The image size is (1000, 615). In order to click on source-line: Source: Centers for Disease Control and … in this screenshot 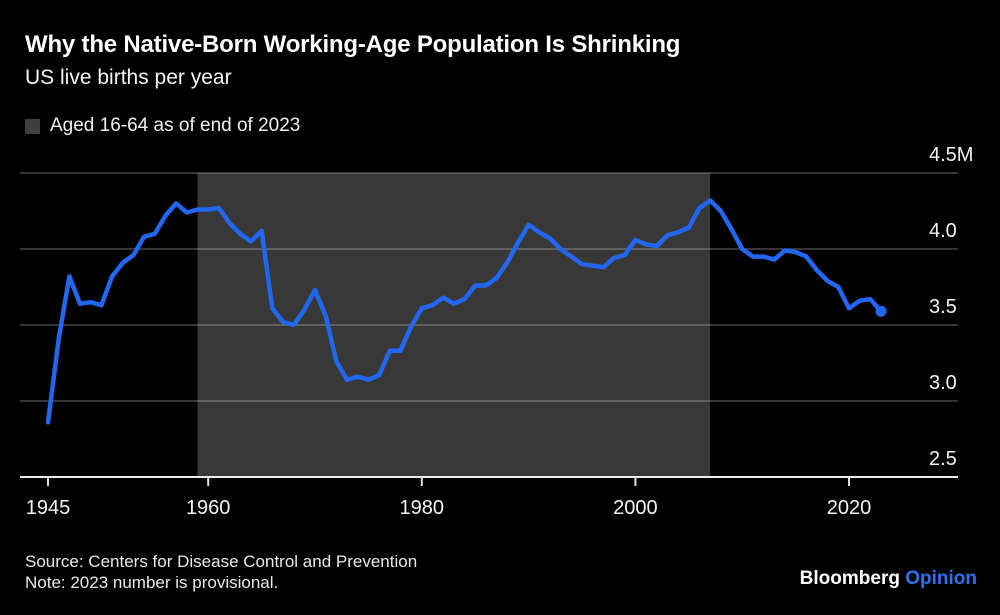, I will do `click(221, 561)`.